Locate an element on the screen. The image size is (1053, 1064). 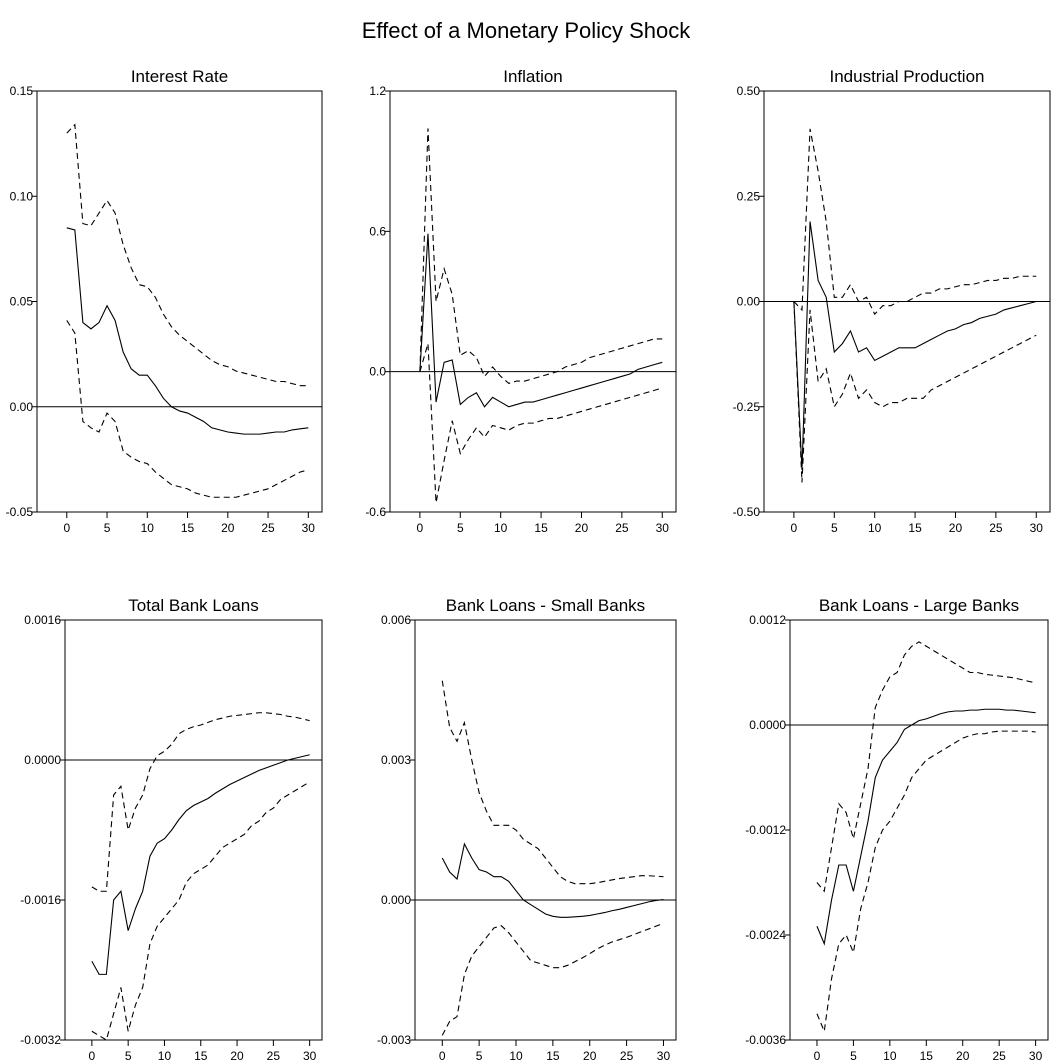
panel-title: Inflation is located at coordinates (533, 76).